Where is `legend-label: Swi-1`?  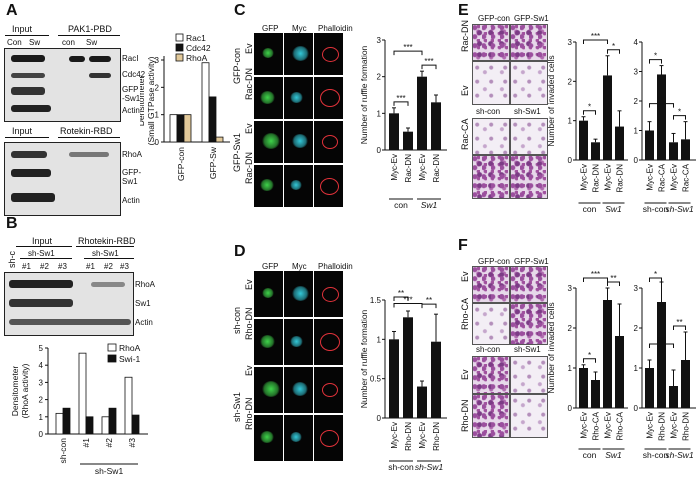 legend-label: Swi-1 is located at coordinates (130, 359).